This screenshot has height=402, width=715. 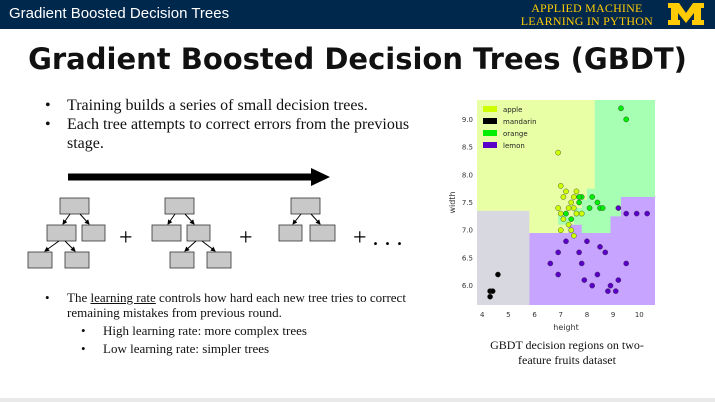 What do you see at coordinates (246, 238) in the screenshot?
I see `plus-sign: +` at bounding box center [246, 238].